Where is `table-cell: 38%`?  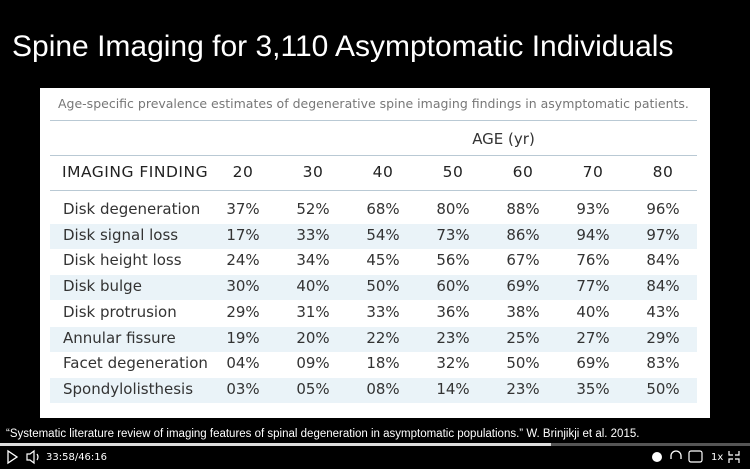 table-cell: 38% is located at coordinates (523, 311).